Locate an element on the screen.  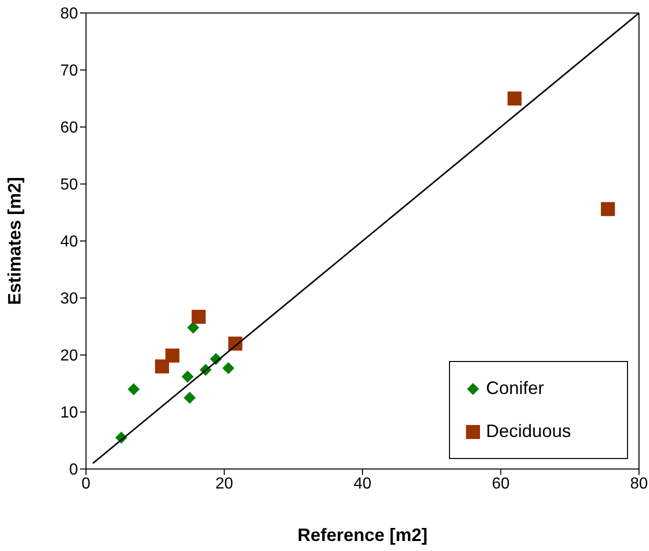
y-tick-label: 50 is located at coordinates (69, 185).